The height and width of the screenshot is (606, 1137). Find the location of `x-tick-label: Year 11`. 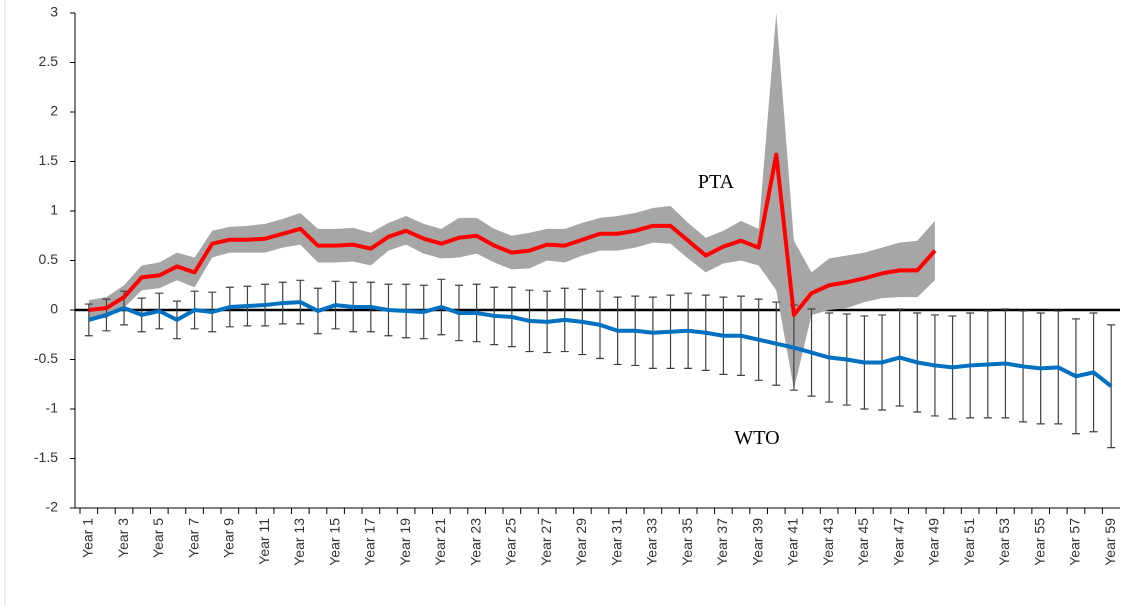

x-tick-label: Year 11 is located at coordinates (264, 541).